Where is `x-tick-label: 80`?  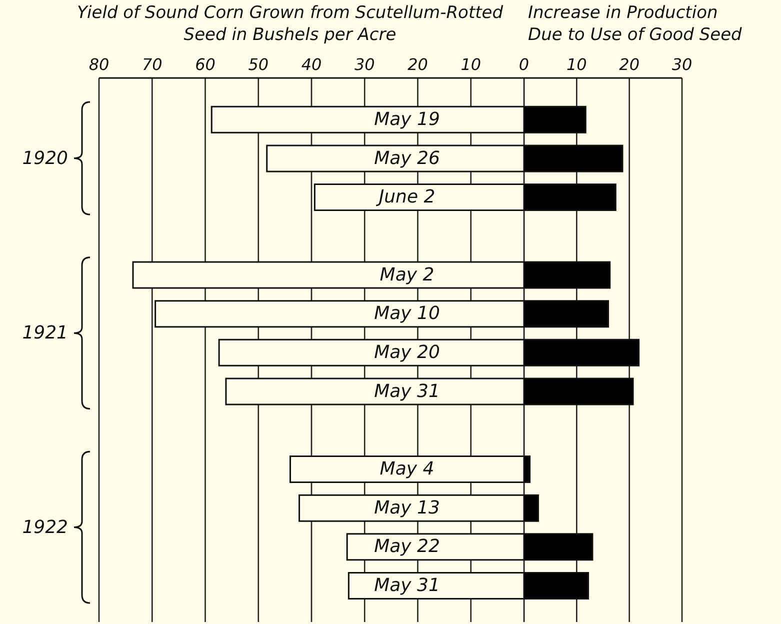
x-tick-label: 80 is located at coordinates (99, 64).